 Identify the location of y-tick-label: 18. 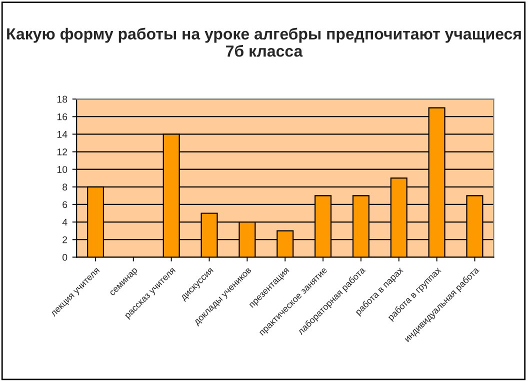
(62, 99).